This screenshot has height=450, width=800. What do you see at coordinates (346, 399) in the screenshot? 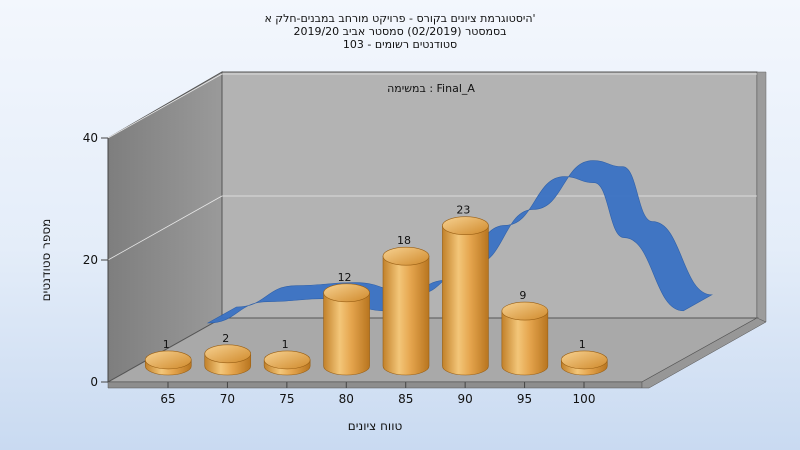
I see `x-tick-label: 80` at bounding box center [346, 399].